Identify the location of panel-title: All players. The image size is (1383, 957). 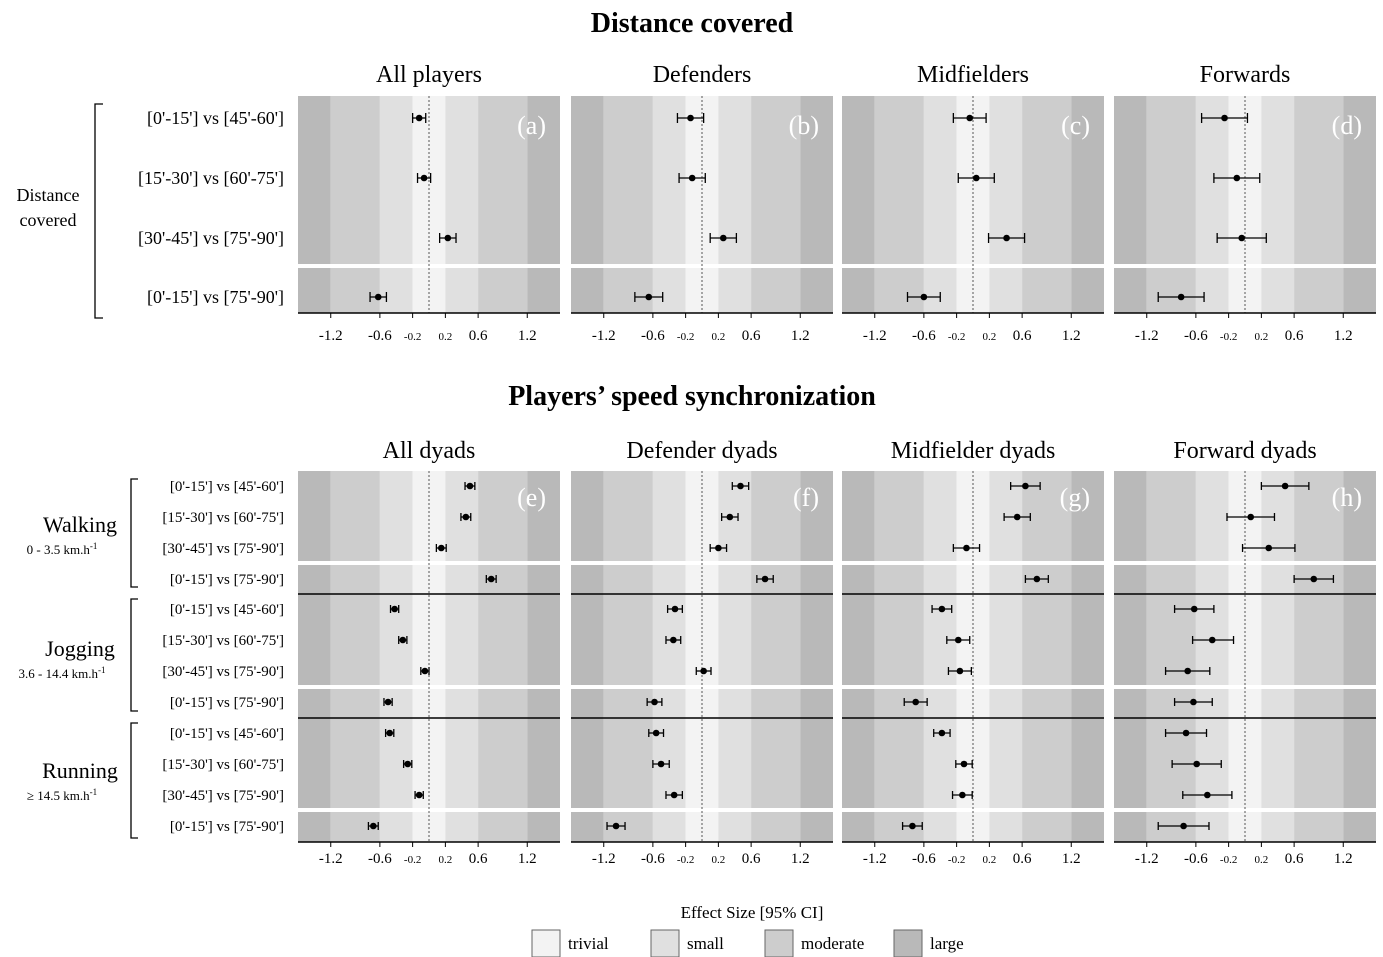
(429, 75).